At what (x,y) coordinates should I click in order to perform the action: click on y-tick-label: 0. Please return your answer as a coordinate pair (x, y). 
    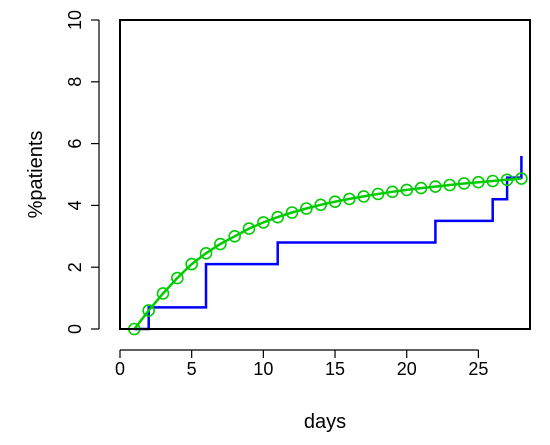
    Looking at the image, I should click on (75, 329).